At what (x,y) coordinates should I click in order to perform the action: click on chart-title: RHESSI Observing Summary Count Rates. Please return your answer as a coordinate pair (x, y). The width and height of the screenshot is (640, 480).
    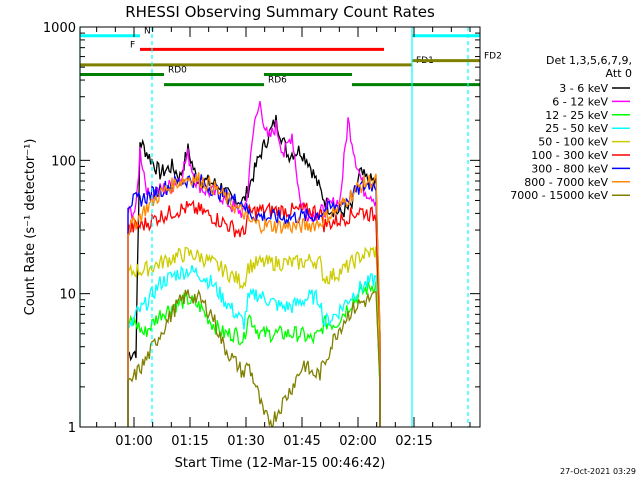
    Looking at the image, I should click on (280, 12).